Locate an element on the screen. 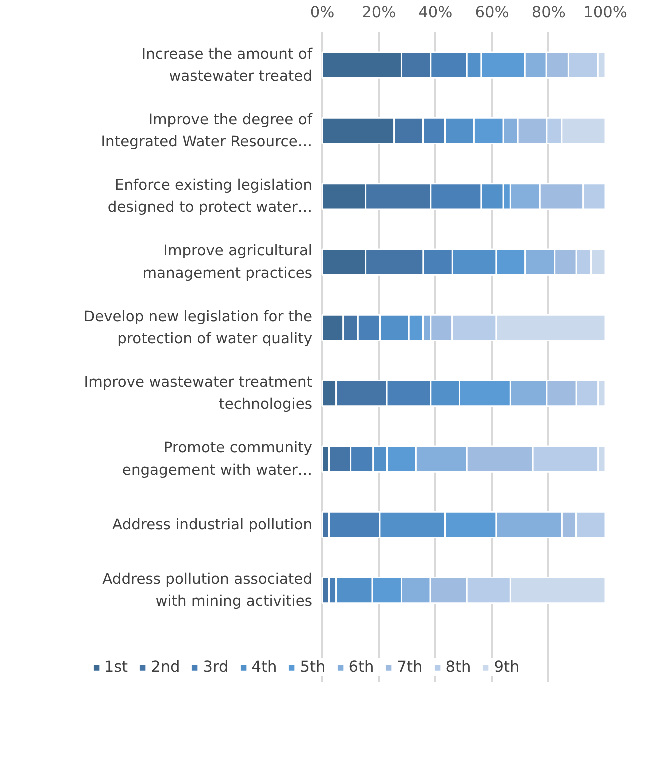  legend-label: 6th is located at coordinates (361, 667).